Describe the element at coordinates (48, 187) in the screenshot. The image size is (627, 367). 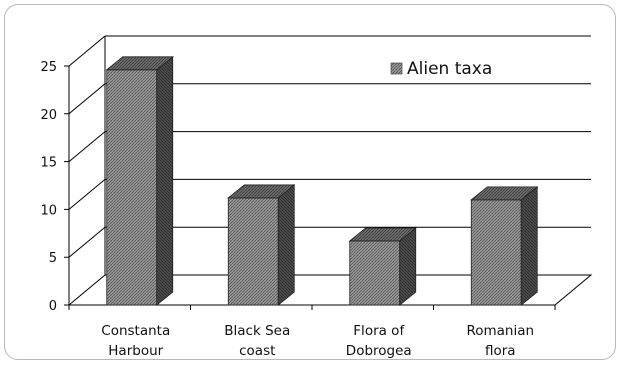
I see `y-tick-labels: 0 5 10 15 20 25` at that location.